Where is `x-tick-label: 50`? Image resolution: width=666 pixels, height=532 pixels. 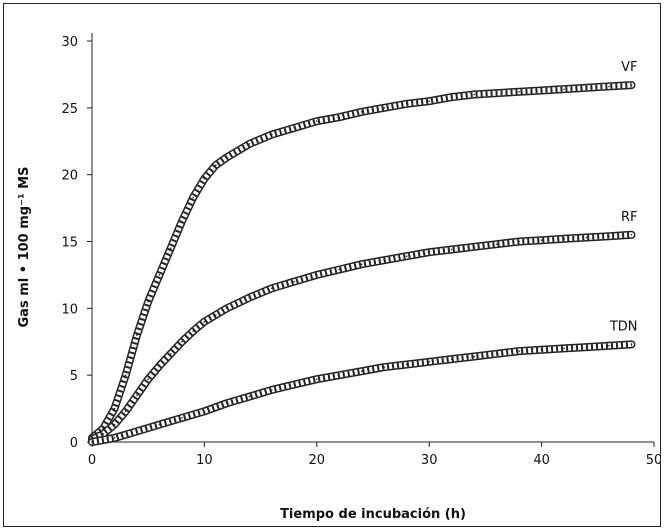
x-tick-label: 50 is located at coordinates (653, 460).